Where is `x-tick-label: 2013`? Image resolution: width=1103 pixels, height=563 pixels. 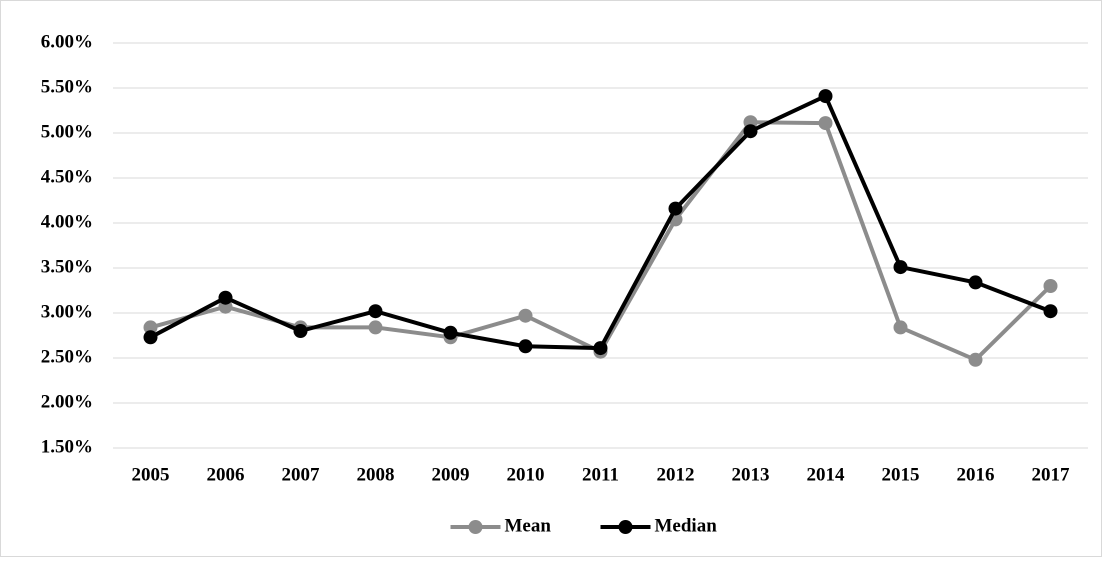 x-tick-label: 2013 is located at coordinates (751, 474).